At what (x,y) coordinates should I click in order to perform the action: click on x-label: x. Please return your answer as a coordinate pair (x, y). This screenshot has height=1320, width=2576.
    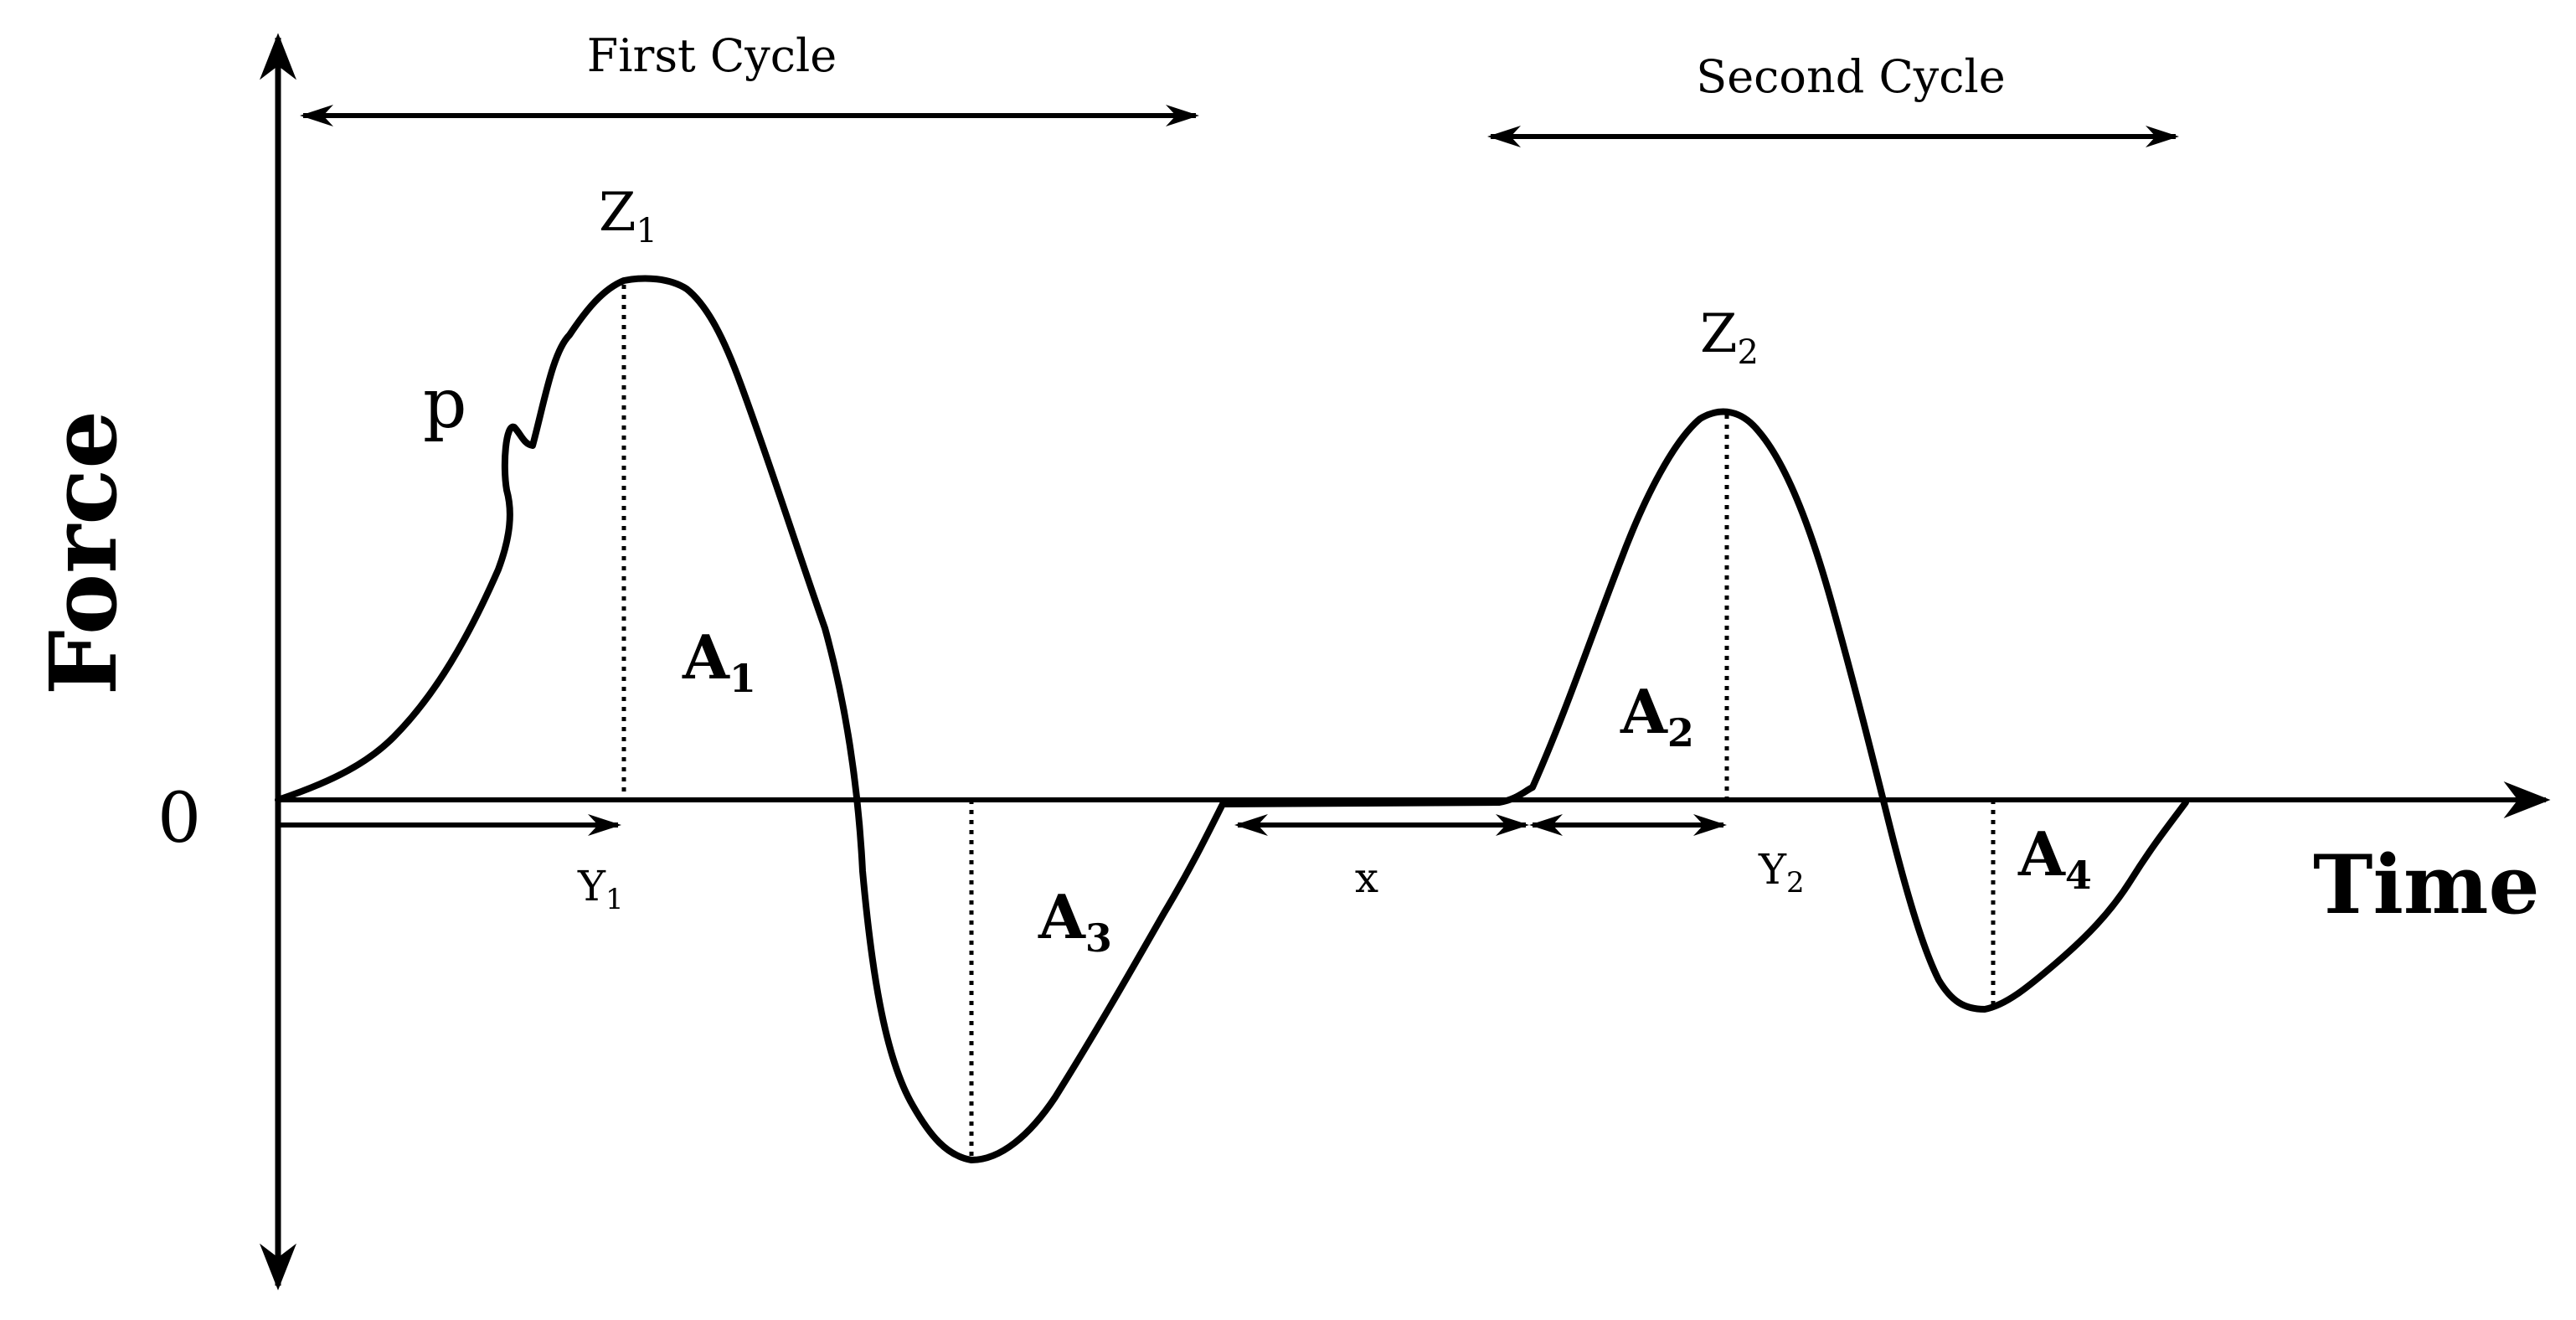
    Looking at the image, I should click on (1366, 877).